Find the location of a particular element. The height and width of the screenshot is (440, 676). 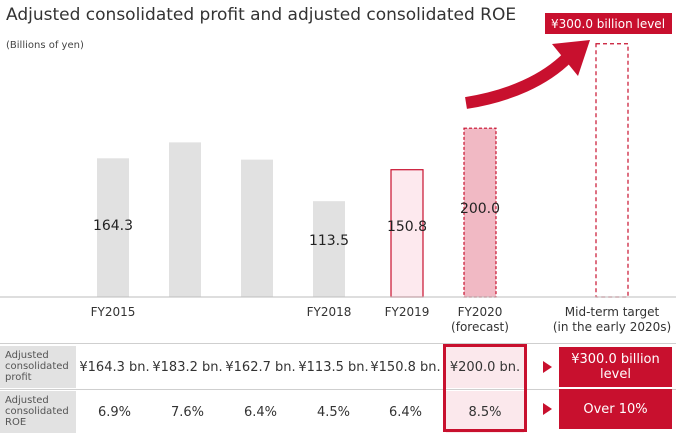

target-label: ¥300.0 billion level is located at coordinates (608, 24).